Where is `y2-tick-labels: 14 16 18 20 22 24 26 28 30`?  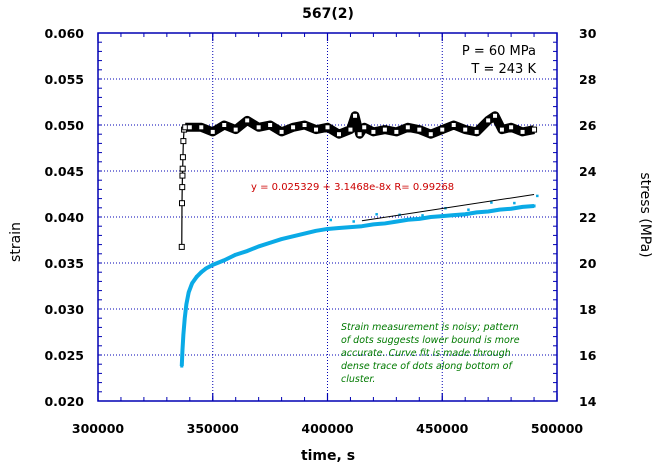
y2-tick-labels: 14 16 18 20 22 24 26 28 30 is located at coordinates (588, 217).